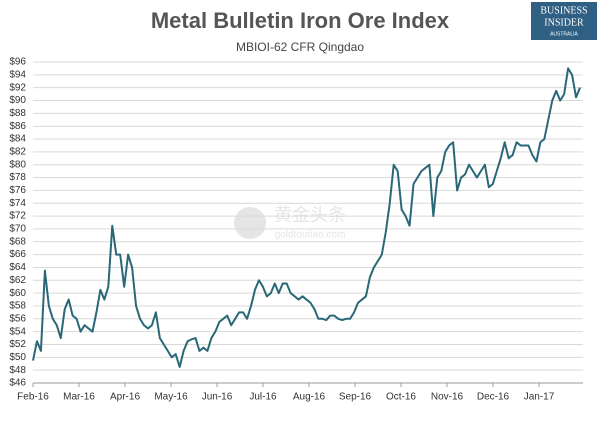 The height and width of the screenshot is (434, 600). I want to click on y-tick-label: $92, so click(17, 87).